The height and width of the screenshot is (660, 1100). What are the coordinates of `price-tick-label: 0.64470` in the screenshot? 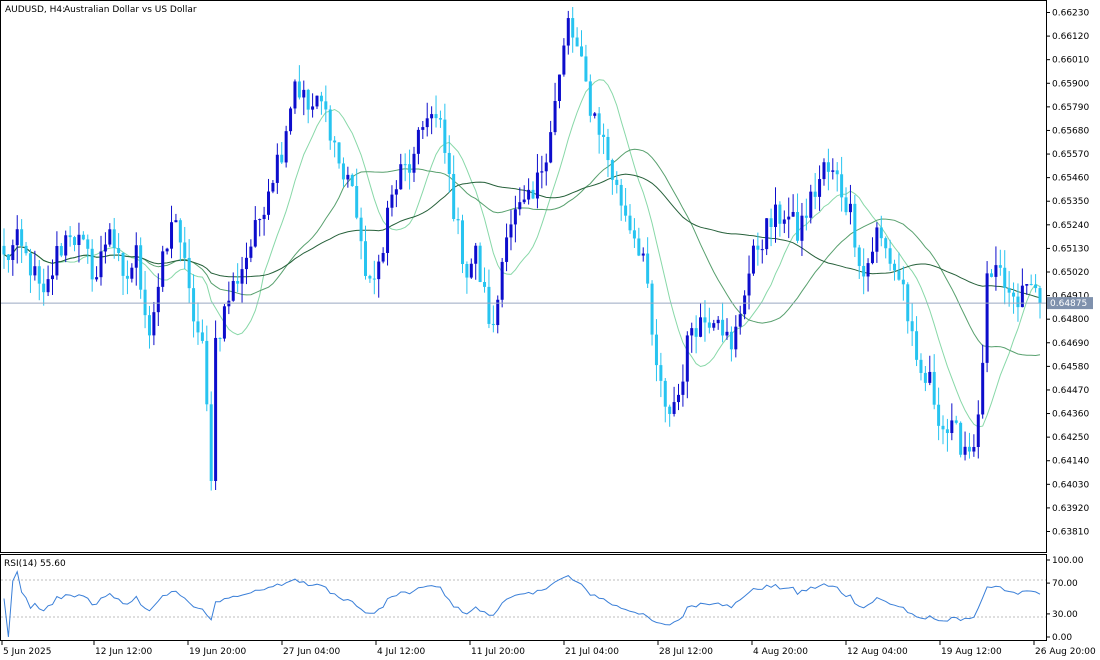 It's located at (1070, 391).